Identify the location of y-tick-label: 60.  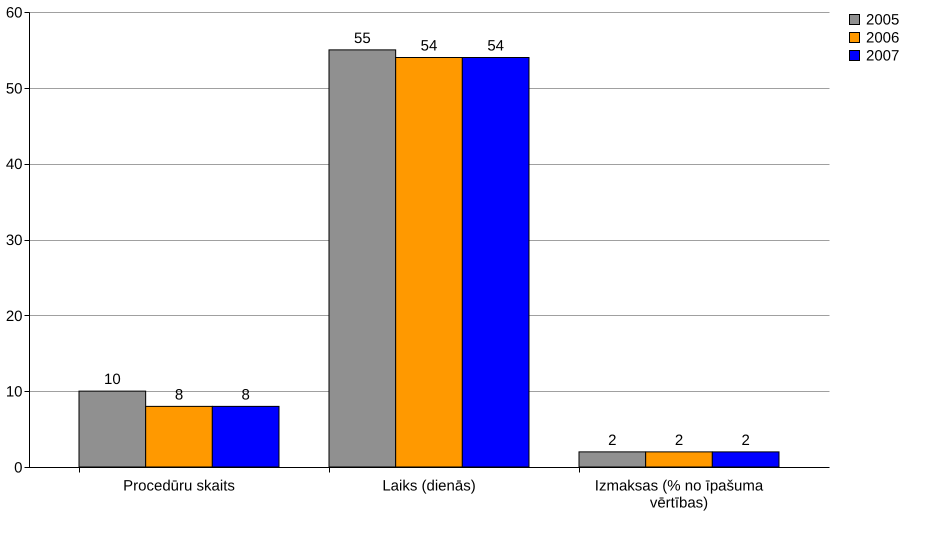
(14, 13).